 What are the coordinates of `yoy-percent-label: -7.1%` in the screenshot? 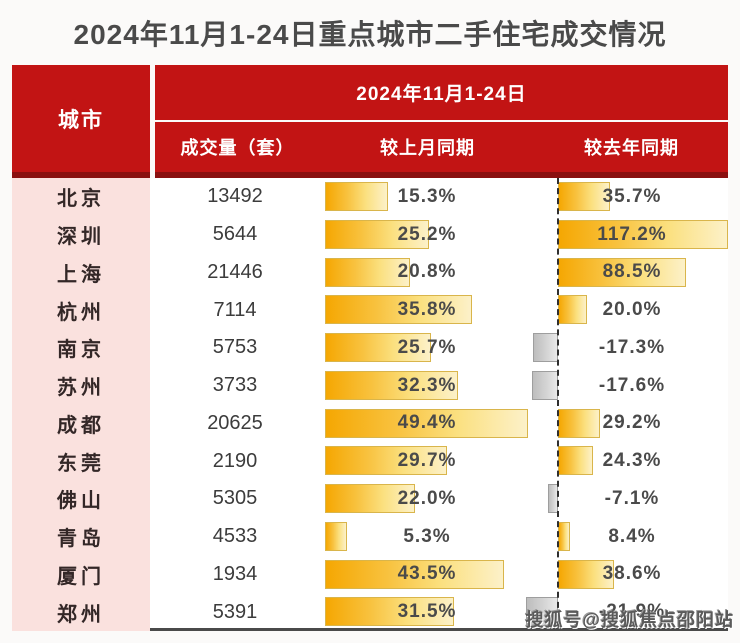 It's located at (632, 498).